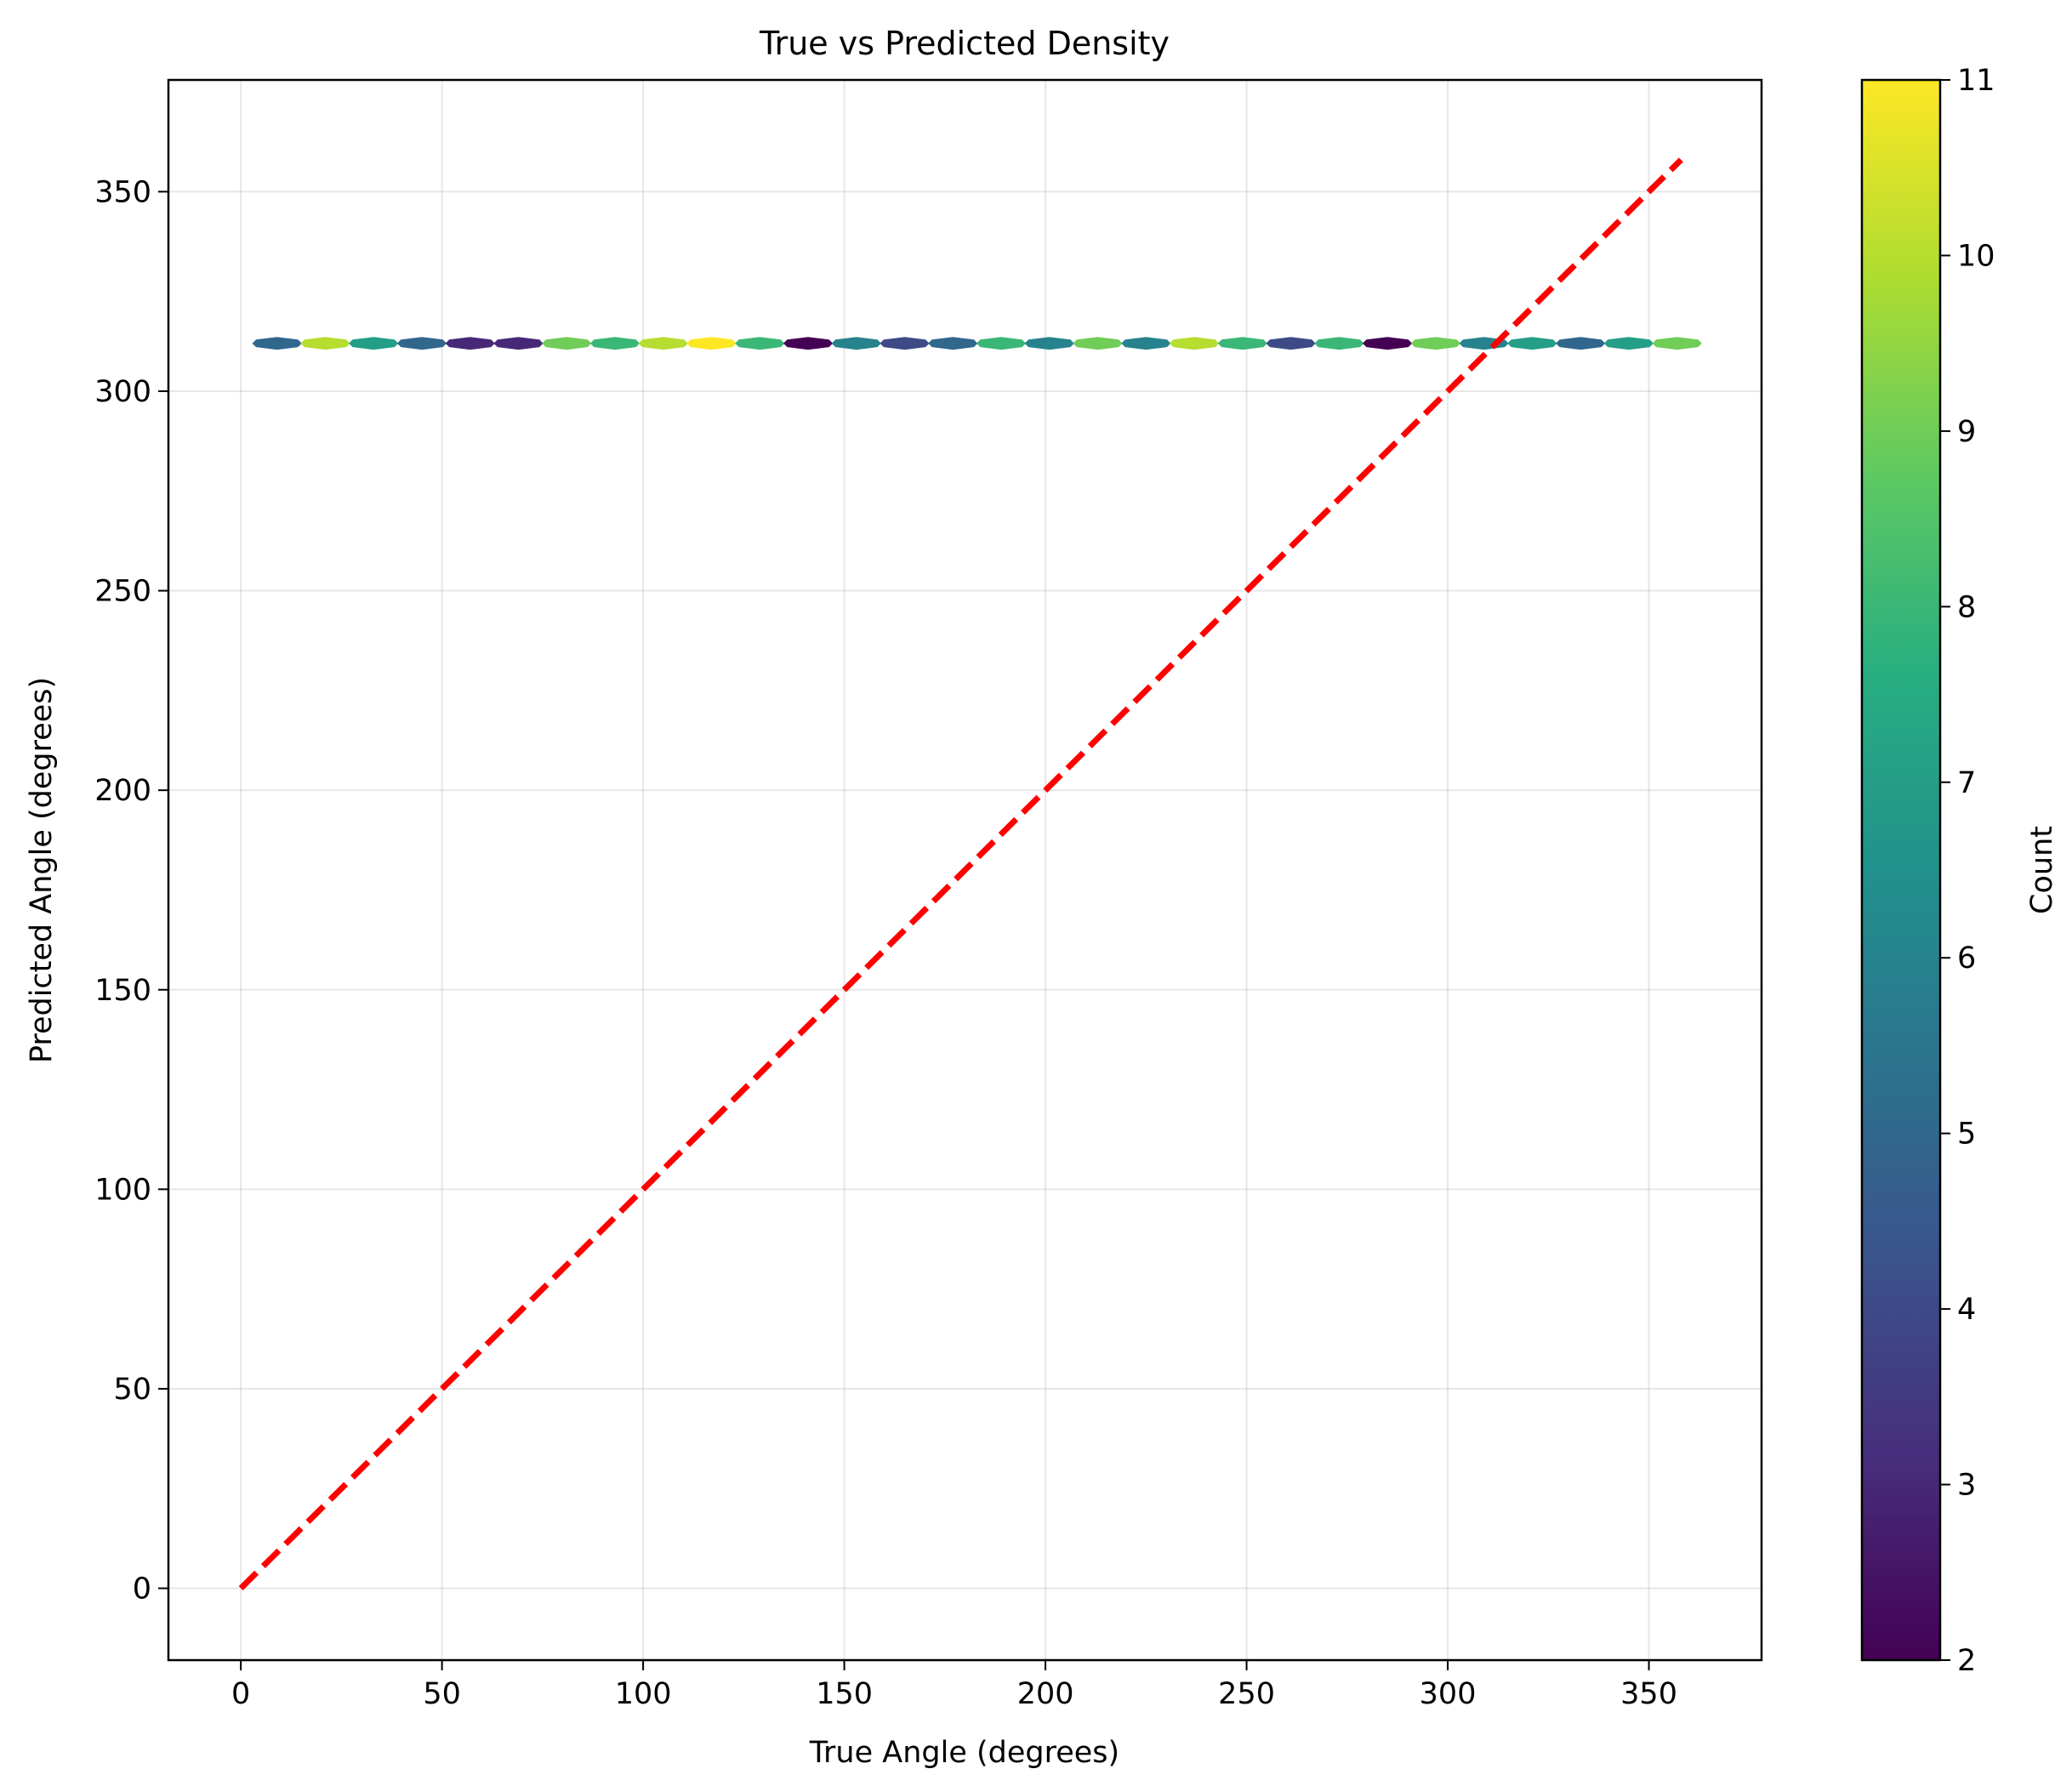  Describe the element at coordinates (1976, 81) in the screenshot. I see `colorbar-tick-label: 11` at that location.